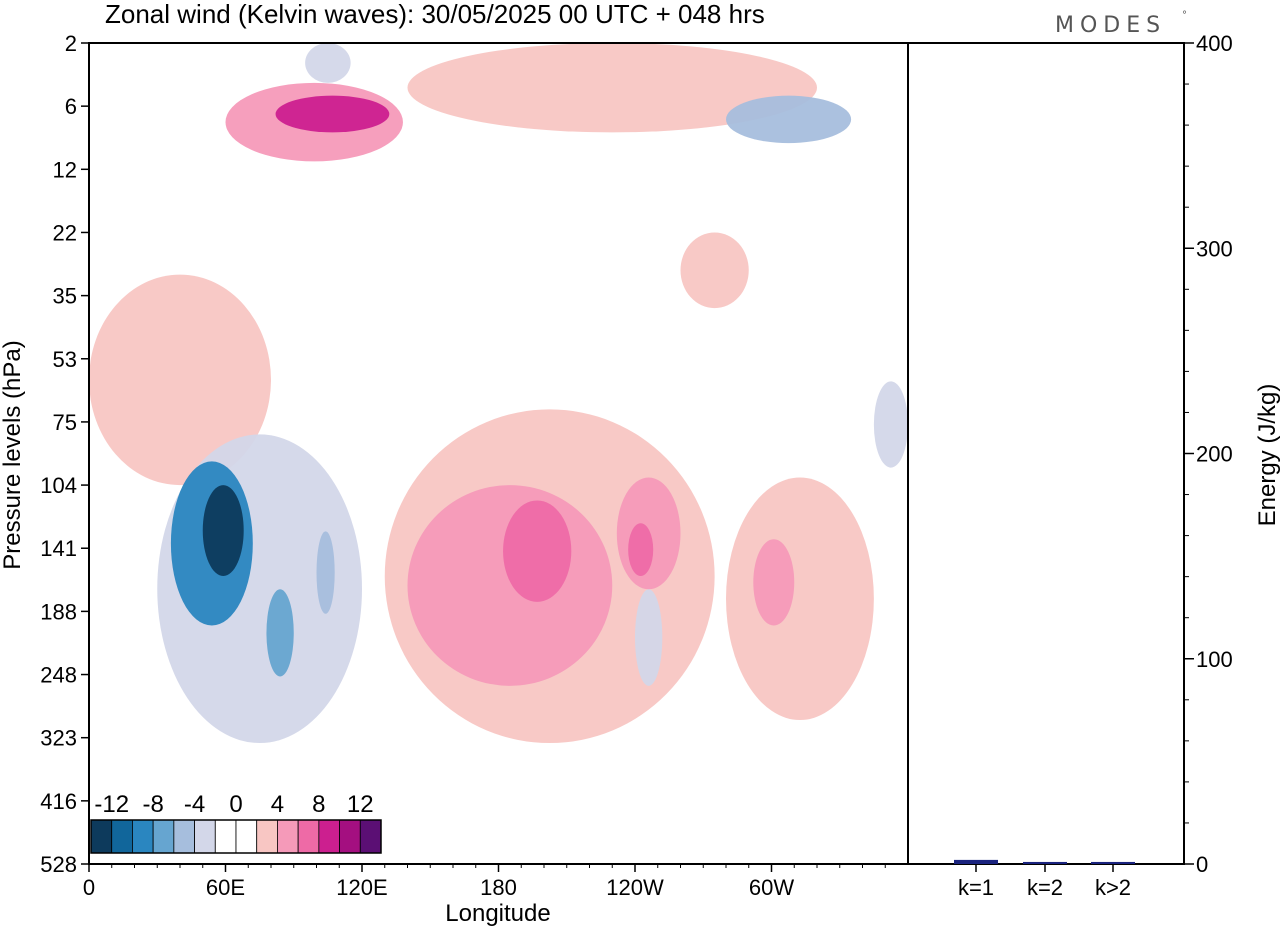 The width and height of the screenshot is (1280, 930). What do you see at coordinates (65, 359) in the screenshot?
I see `y-tick-label: 53` at bounding box center [65, 359].